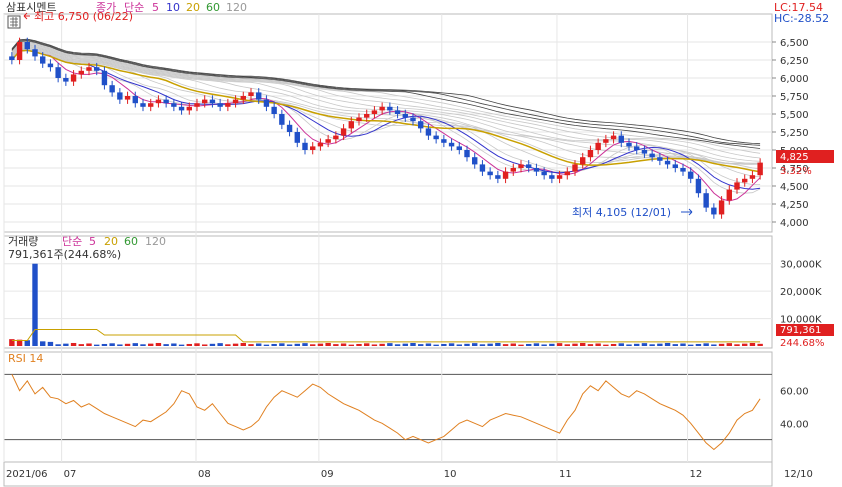  Describe the element at coordinates (798, 7) in the screenshot. I see `lc-value: LC:17.54` at that location.